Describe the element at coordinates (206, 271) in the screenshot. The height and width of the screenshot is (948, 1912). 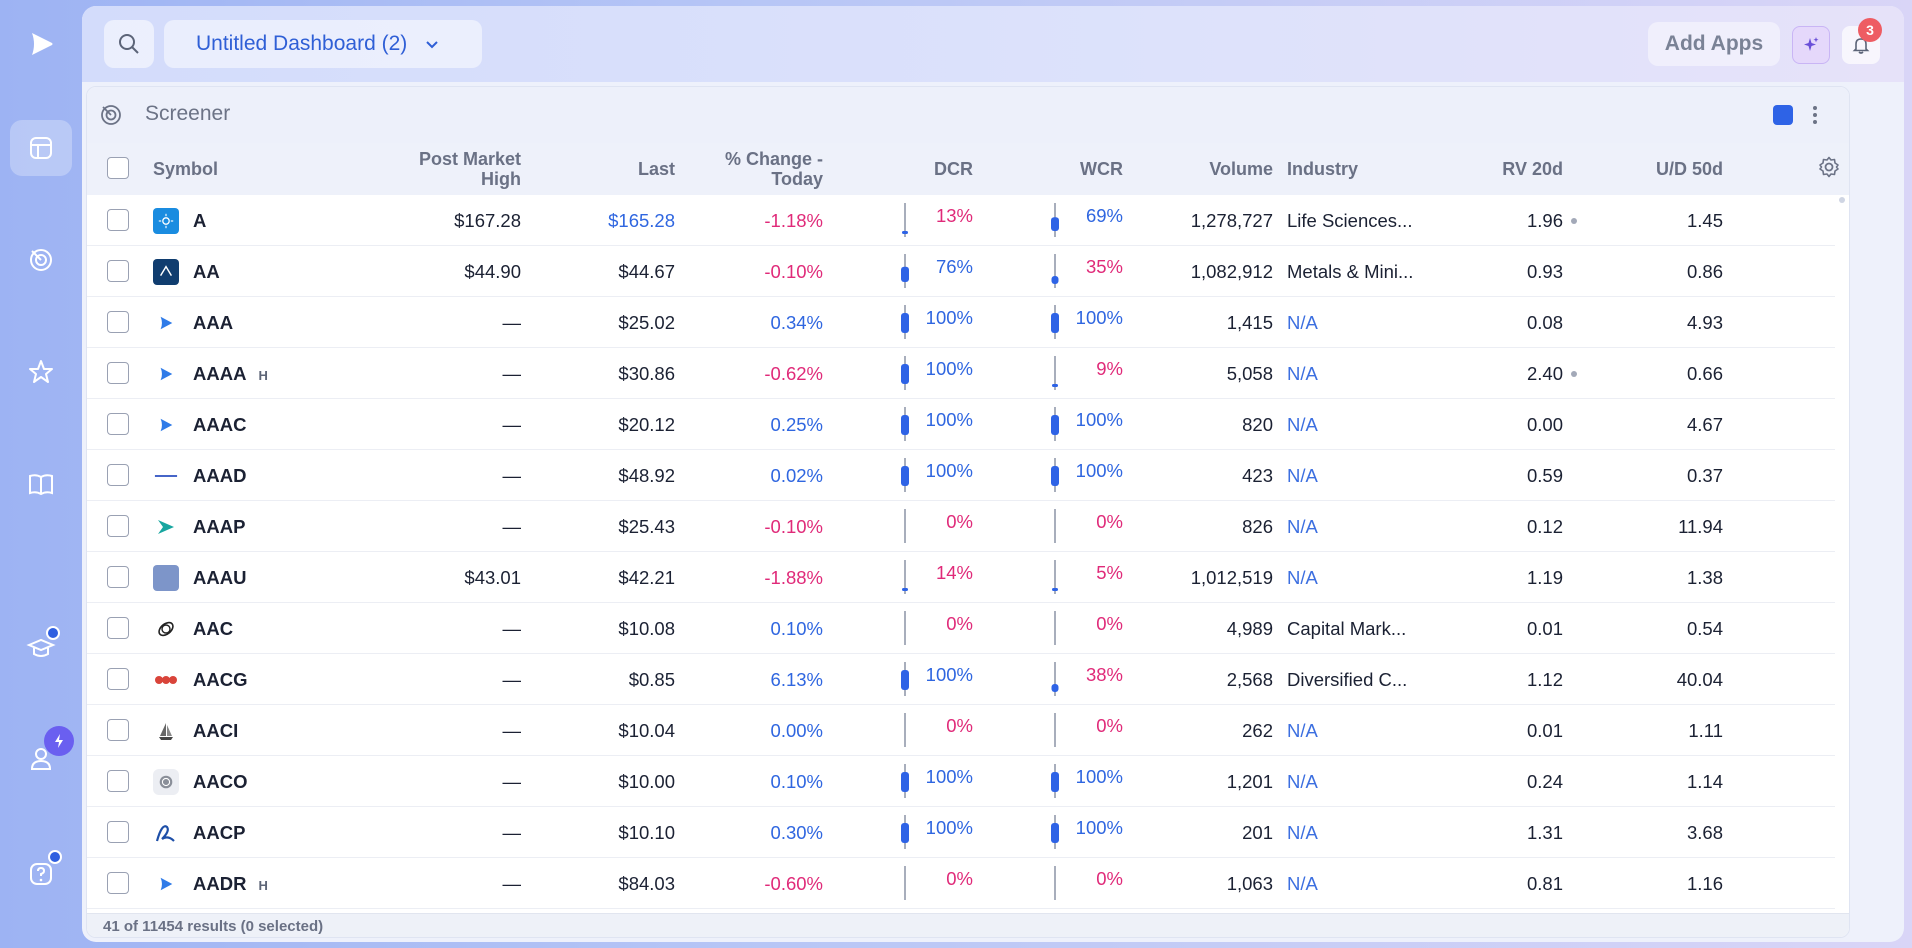
I see `symbol-cell: AA` at that location.